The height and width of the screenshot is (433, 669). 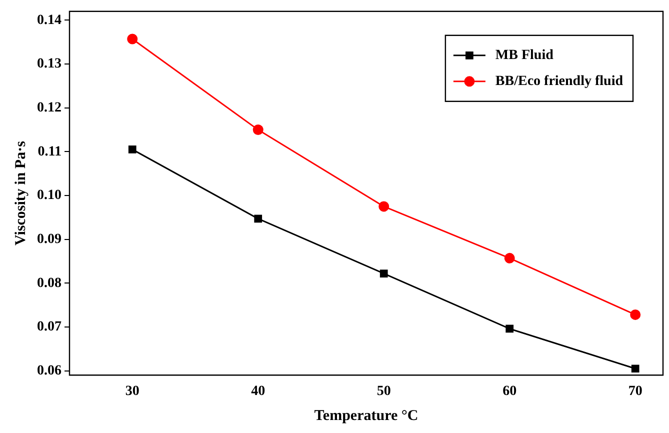 I want to click on y-tick-label: 0.09, so click(x=49, y=239).